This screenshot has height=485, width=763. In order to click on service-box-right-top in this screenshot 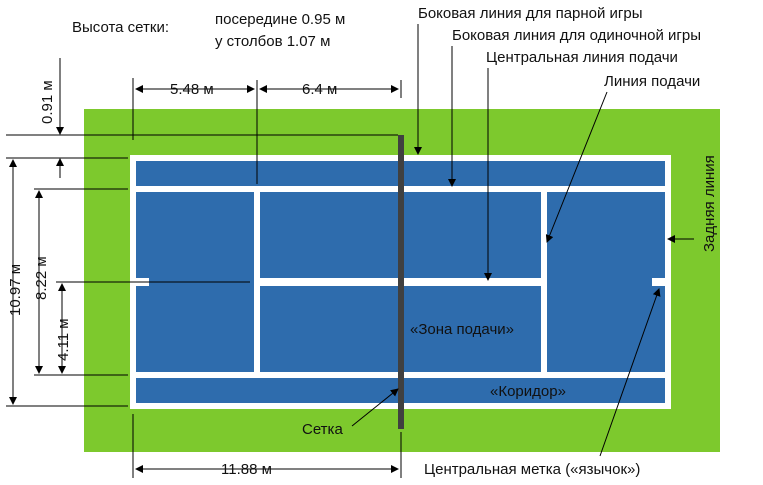, I will do `click(472, 235)`.